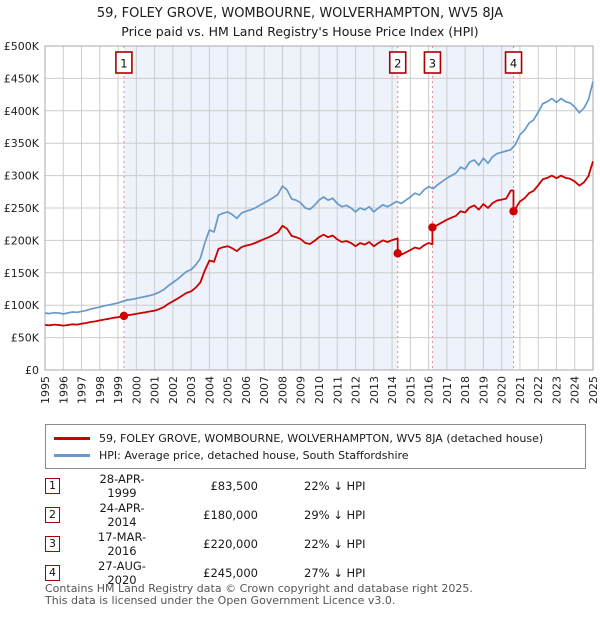  Describe the element at coordinates (22, 305) in the screenshot. I see `y-axis-tick-label: £100K` at that location.